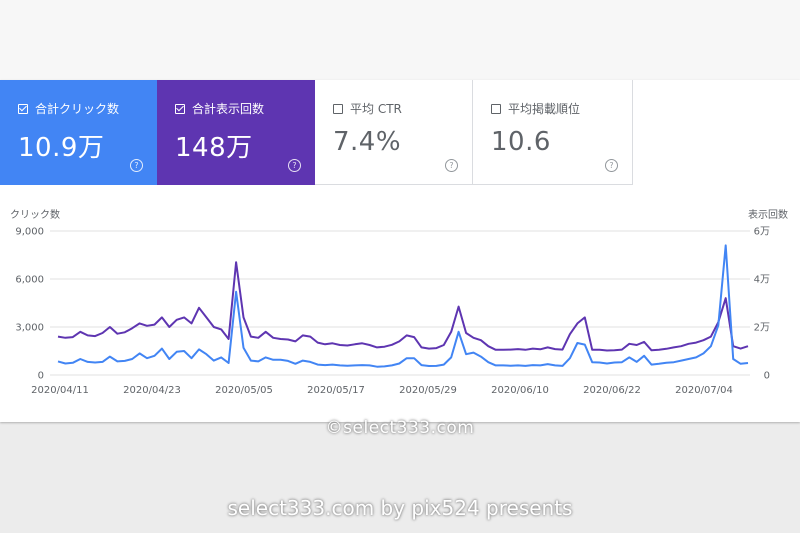  I want to click on x-tick-label: 2020/07/04, so click(704, 390).